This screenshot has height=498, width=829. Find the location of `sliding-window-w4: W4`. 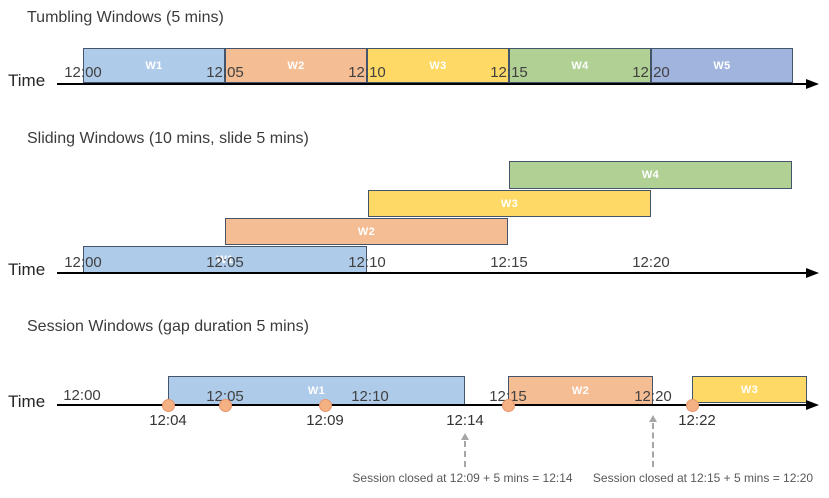

sliding-window-w4: W4 is located at coordinates (650, 175).